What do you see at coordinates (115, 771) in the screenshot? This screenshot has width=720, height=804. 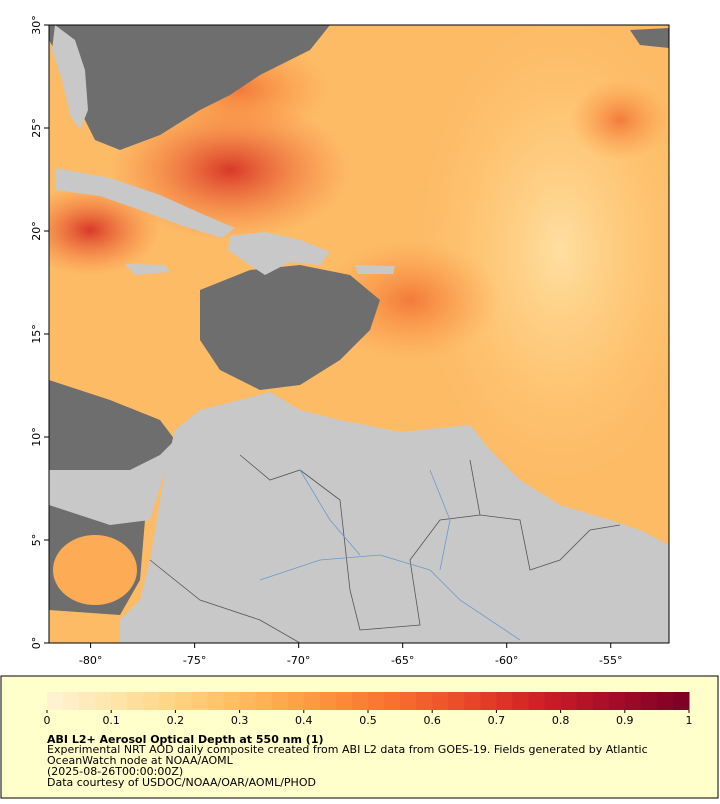 I see `caption-line: (2025-08-26T00:00:00Z)` at bounding box center [115, 771].